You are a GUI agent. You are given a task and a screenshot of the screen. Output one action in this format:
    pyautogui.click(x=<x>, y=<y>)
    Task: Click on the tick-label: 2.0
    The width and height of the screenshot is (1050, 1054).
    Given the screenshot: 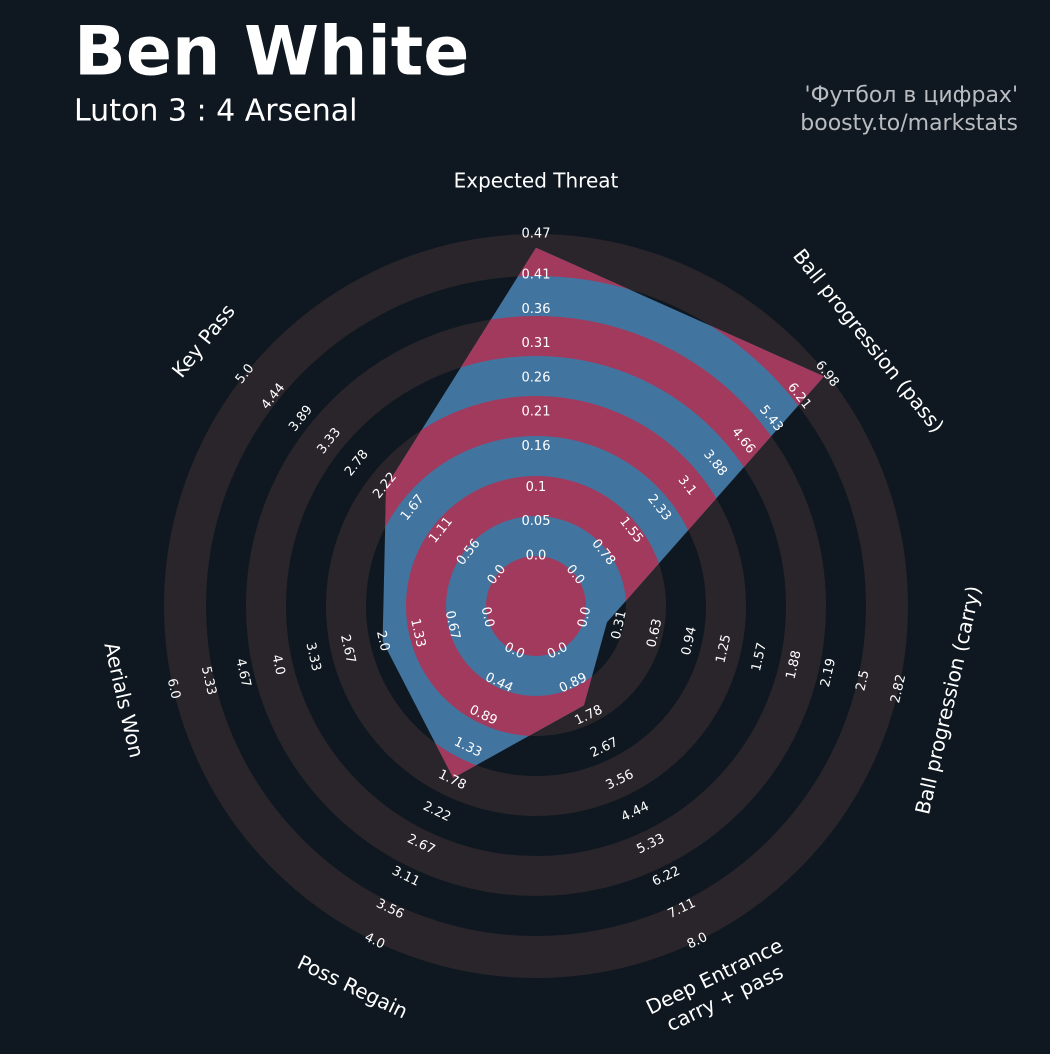 What is the action you would take?
    pyautogui.click(x=382, y=641)
    